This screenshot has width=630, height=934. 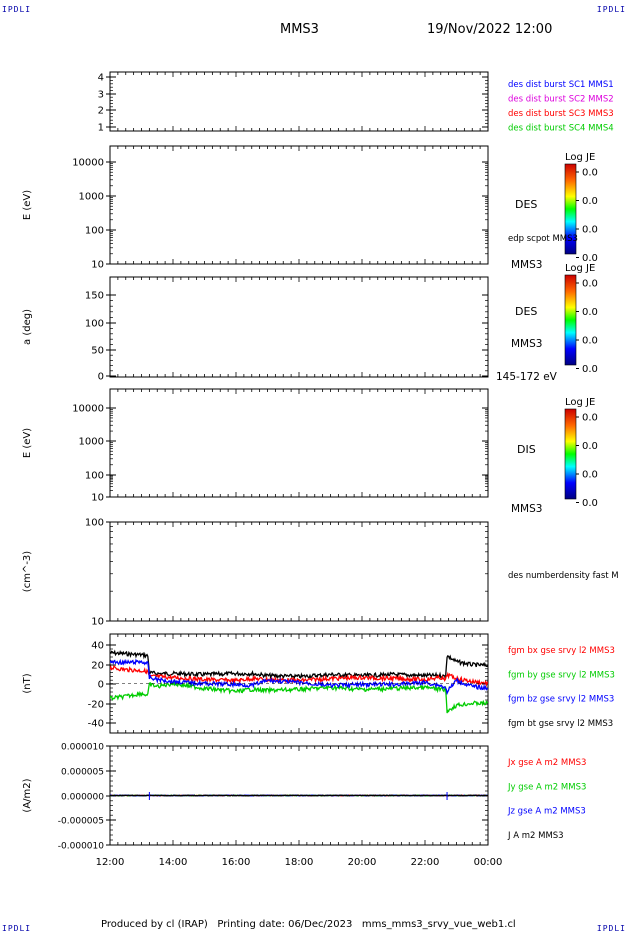 What do you see at coordinates (101, 95) in the screenshot?
I see `y-tick-label: 3` at bounding box center [101, 95].